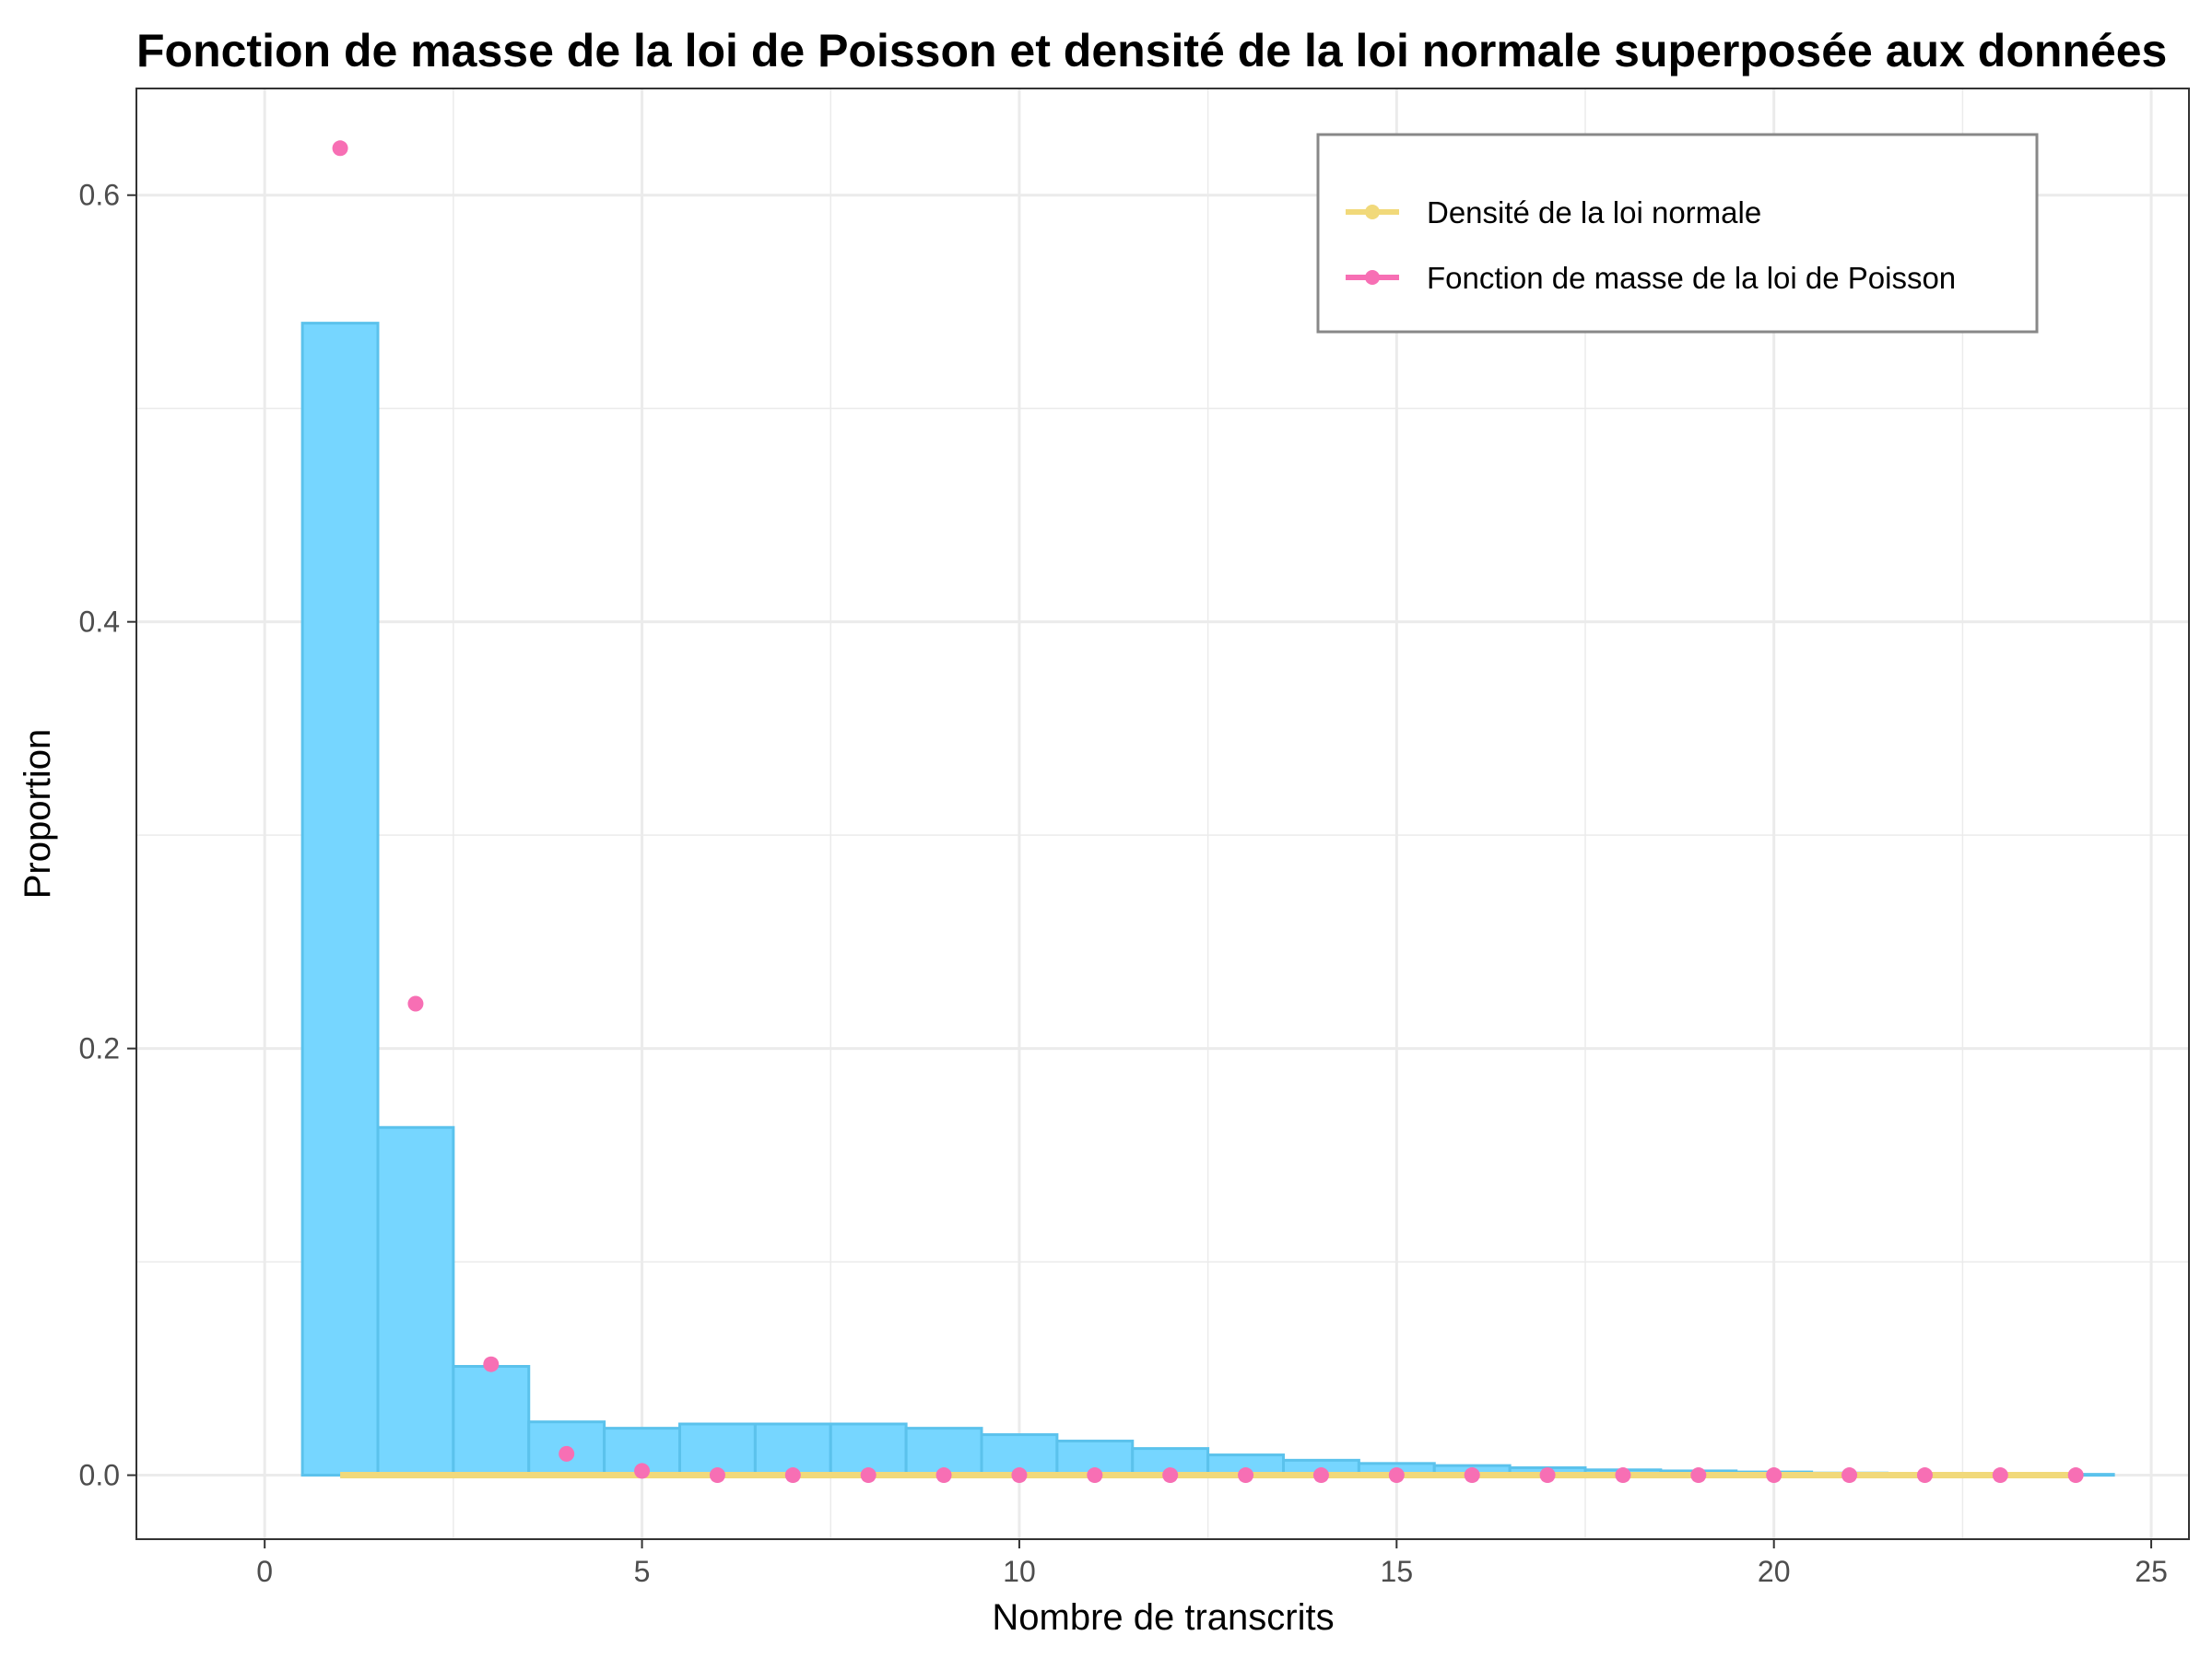  Describe the element at coordinates (99, 1475) in the screenshot. I see `y-tick-label: 0.0` at that location.